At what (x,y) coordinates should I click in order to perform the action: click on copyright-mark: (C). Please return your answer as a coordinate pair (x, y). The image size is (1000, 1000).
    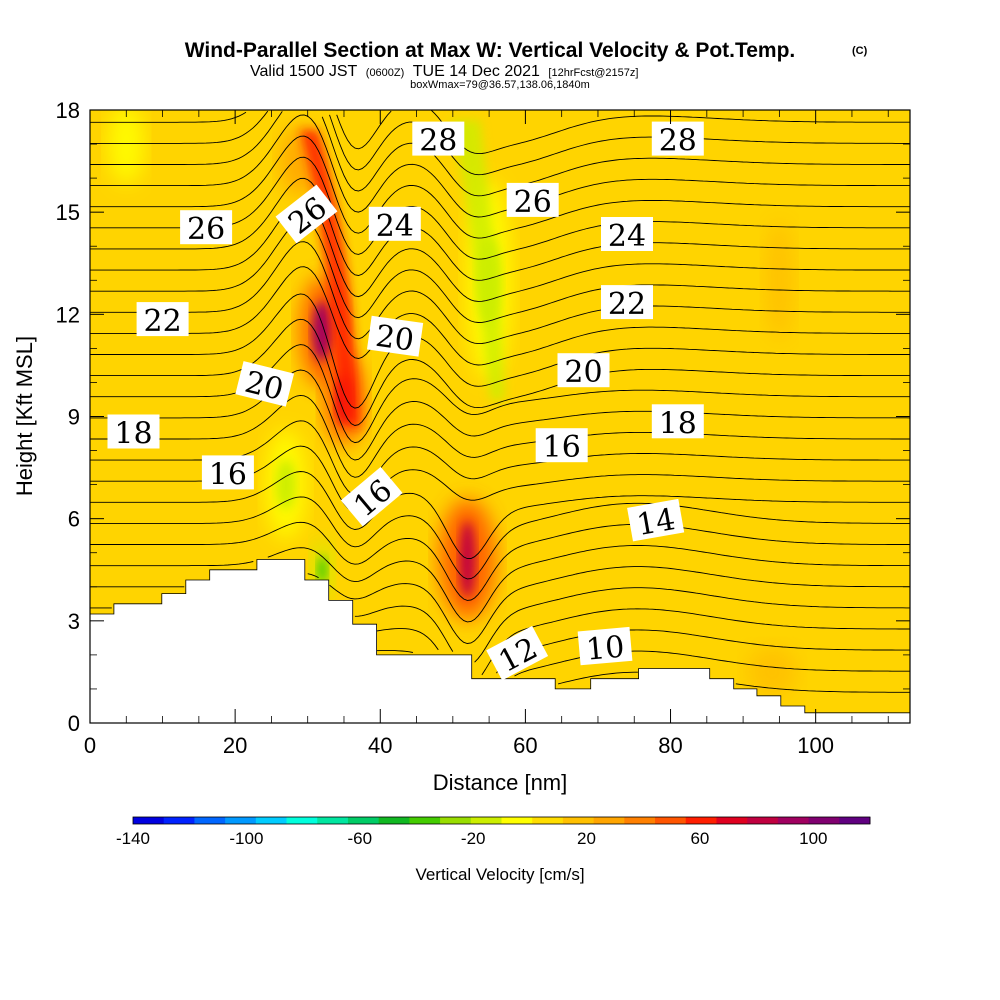
    Looking at the image, I should click on (860, 51).